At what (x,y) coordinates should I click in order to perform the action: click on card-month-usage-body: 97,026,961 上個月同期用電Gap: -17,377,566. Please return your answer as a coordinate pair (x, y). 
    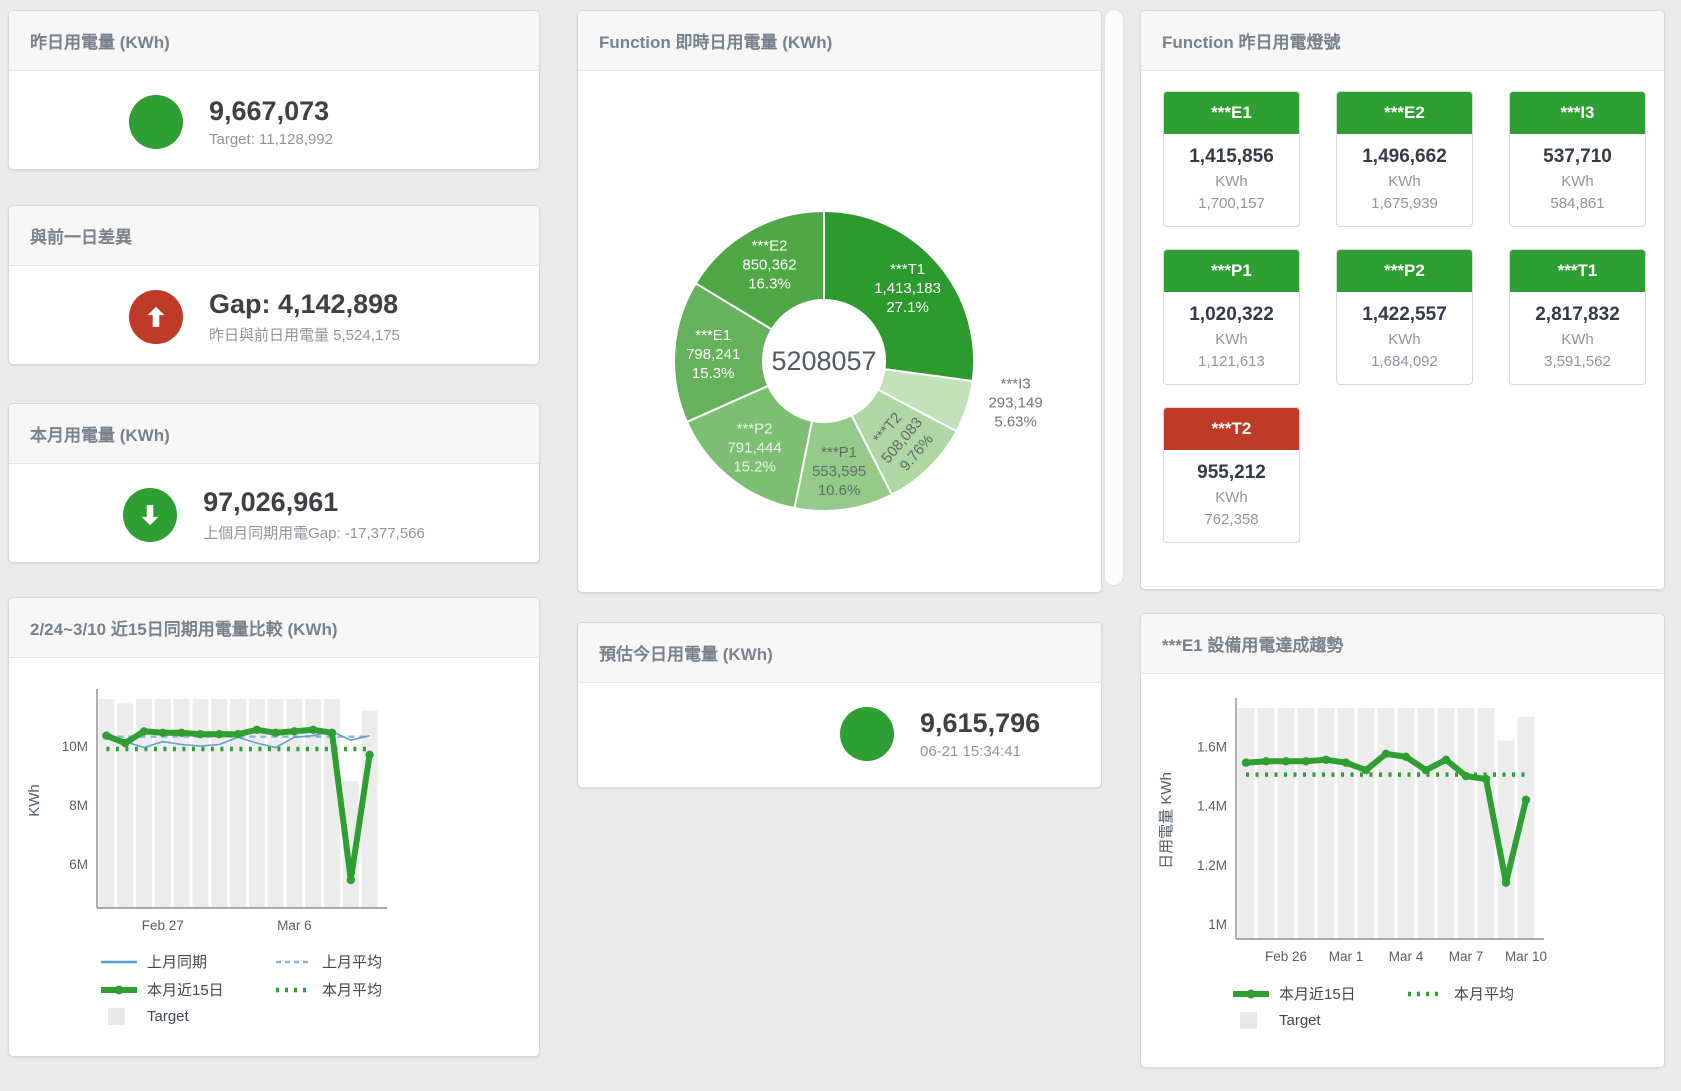
    Looking at the image, I should click on (274, 513).